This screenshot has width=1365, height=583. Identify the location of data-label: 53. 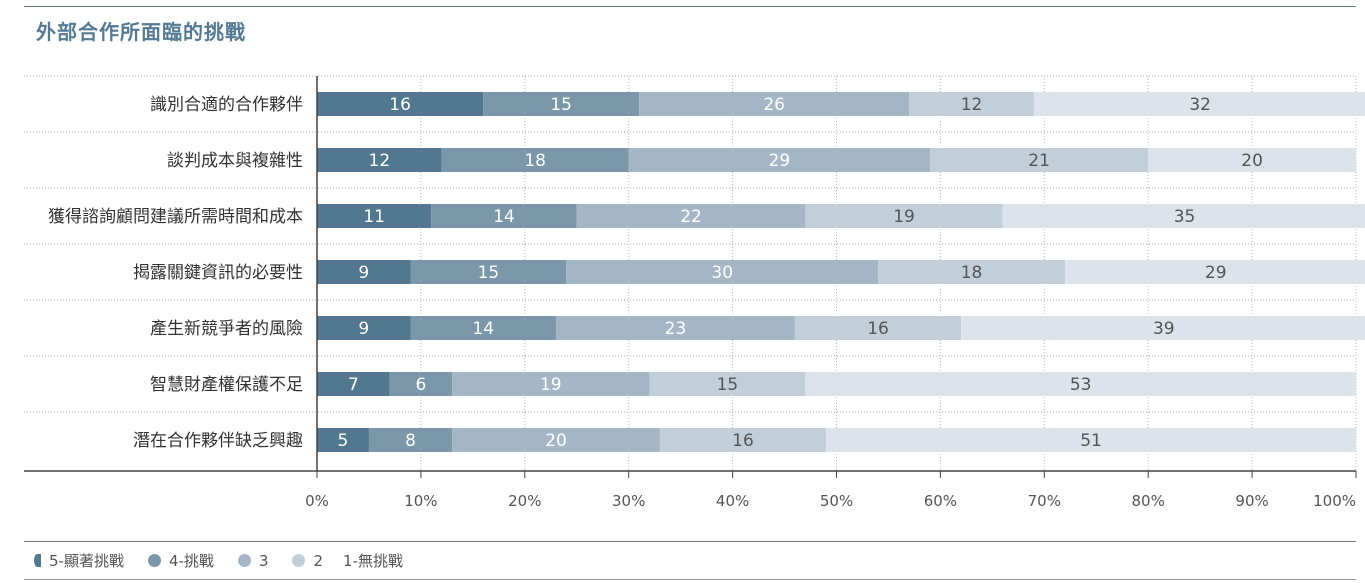
(1081, 385).